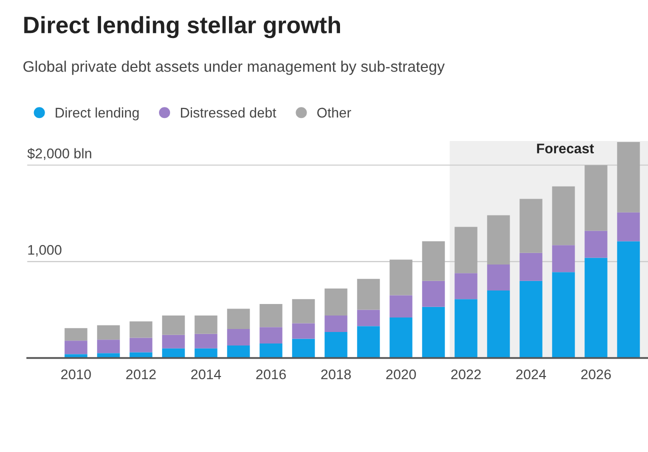 The image size is (648, 452). Describe the element at coordinates (182, 27) in the screenshot. I see `chart-title: Direct lending stellar growth` at that location.